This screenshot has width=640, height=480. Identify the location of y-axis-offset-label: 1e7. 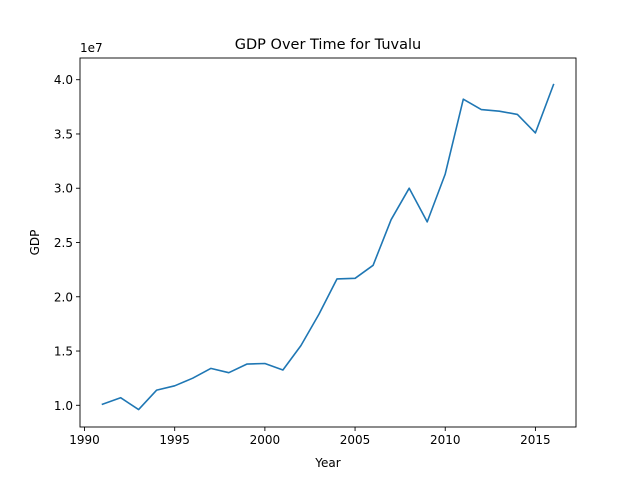
(91, 48).